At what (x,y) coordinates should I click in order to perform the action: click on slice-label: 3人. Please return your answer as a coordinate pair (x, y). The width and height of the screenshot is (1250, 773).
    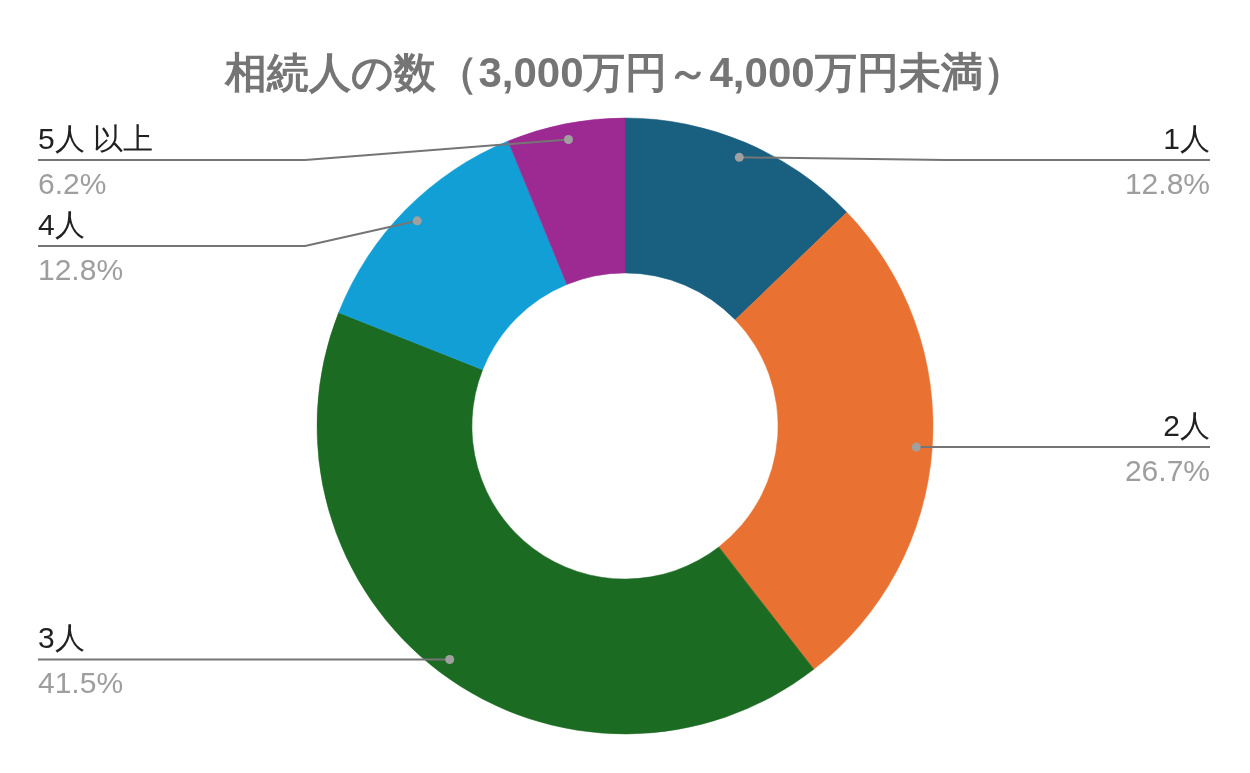
    Looking at the image, I should click on (61, 638).